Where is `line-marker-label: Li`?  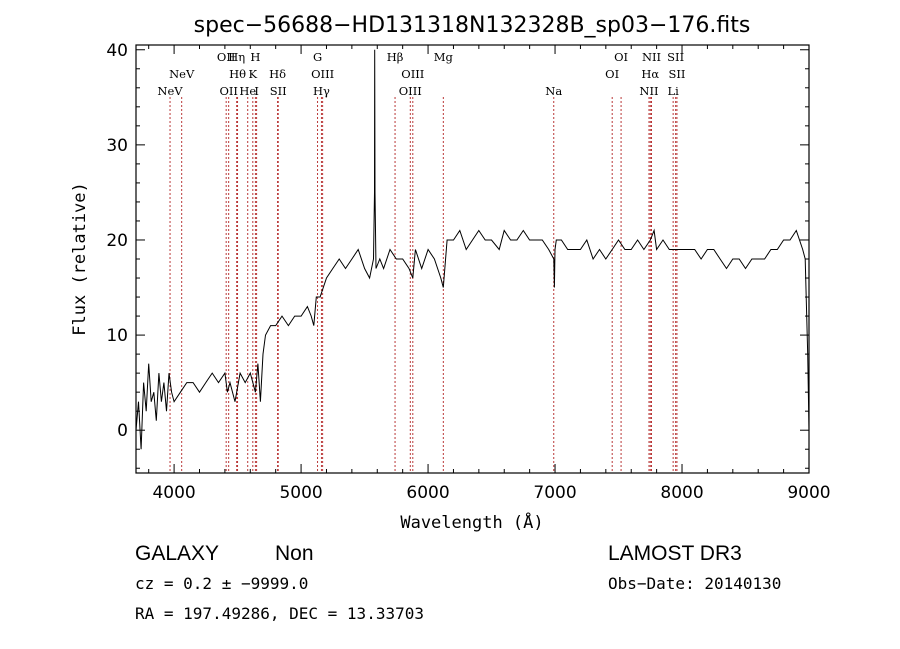 line-marker-label: Li is located at coordinates (673, 91).